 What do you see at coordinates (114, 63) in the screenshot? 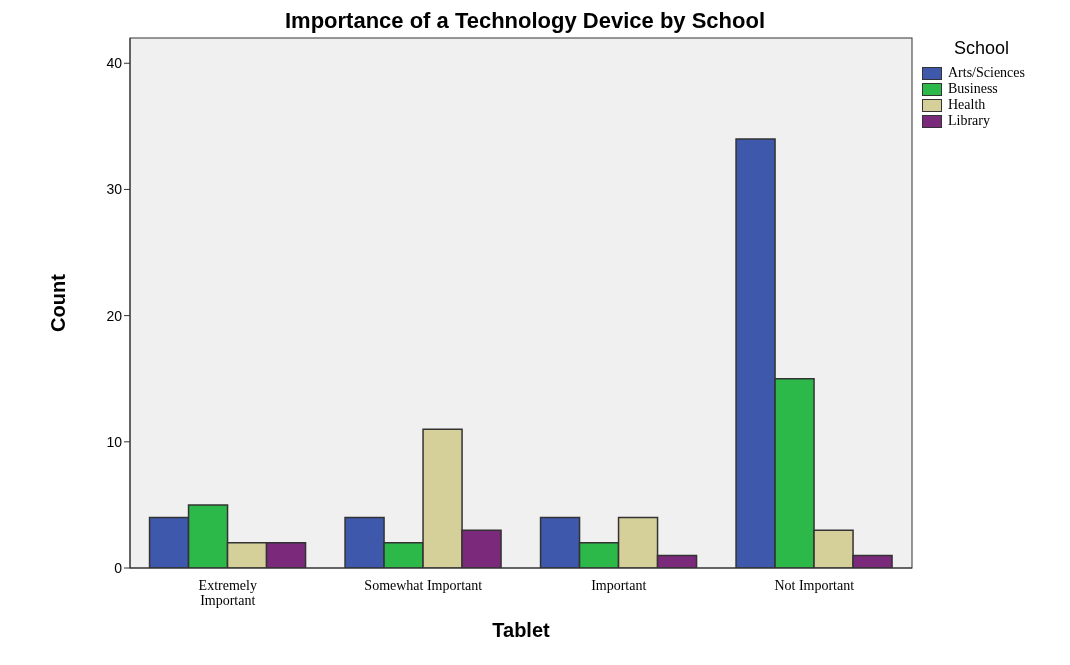
I see `y-tick-label: 40` at bounding box center [114, 63].